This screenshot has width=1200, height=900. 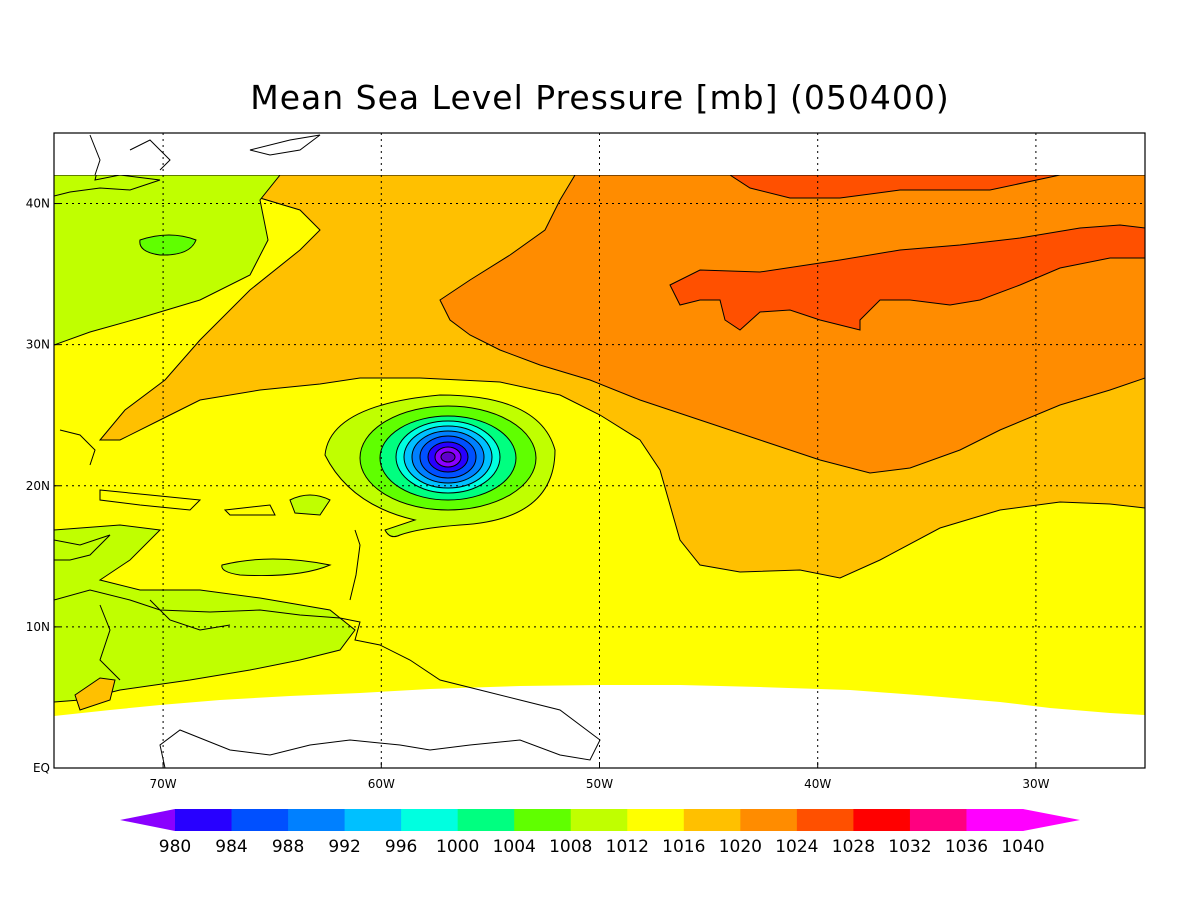 What do you see at coordinates (231, 847) in the screenshot?
I see `colorbar-label: 984` at bounding box center [231, 847].